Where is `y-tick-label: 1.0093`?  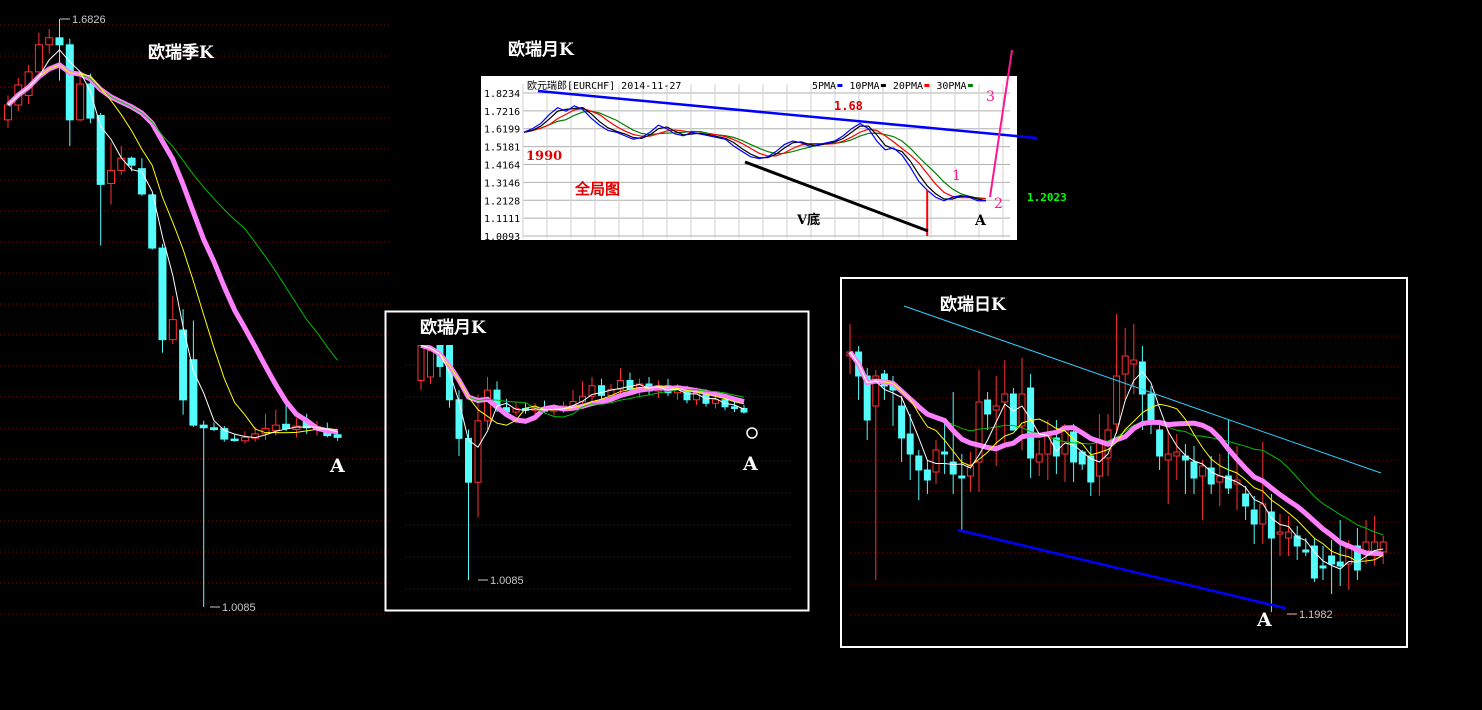 y-tick-label: 1.0093 is located at coordinates (502, 237).